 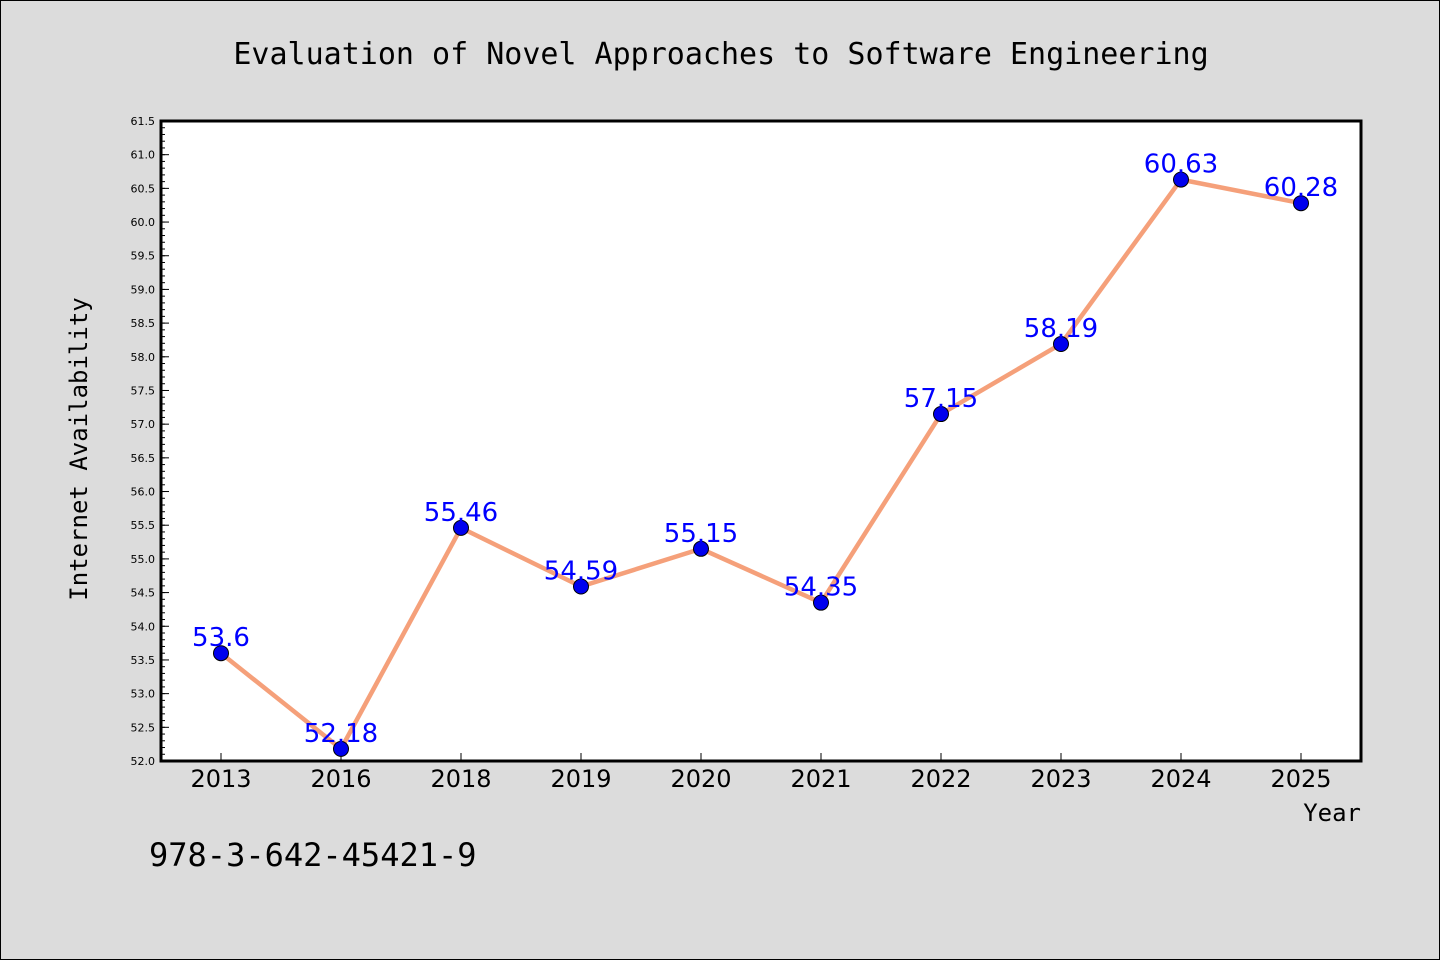 I want to click on footer-code: 978-3-642-45421-9, so click(x=313, y=855).